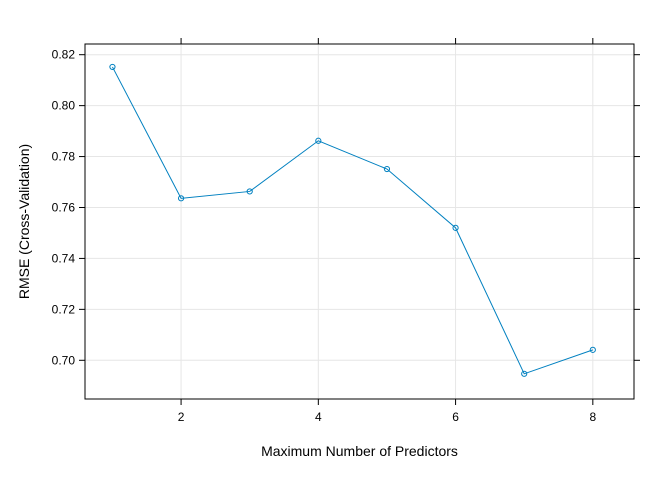  What do you see at coordinates (318, 417) in the screenshot?
I see `x-tick-label: 4` at bounding box center [318, 417].